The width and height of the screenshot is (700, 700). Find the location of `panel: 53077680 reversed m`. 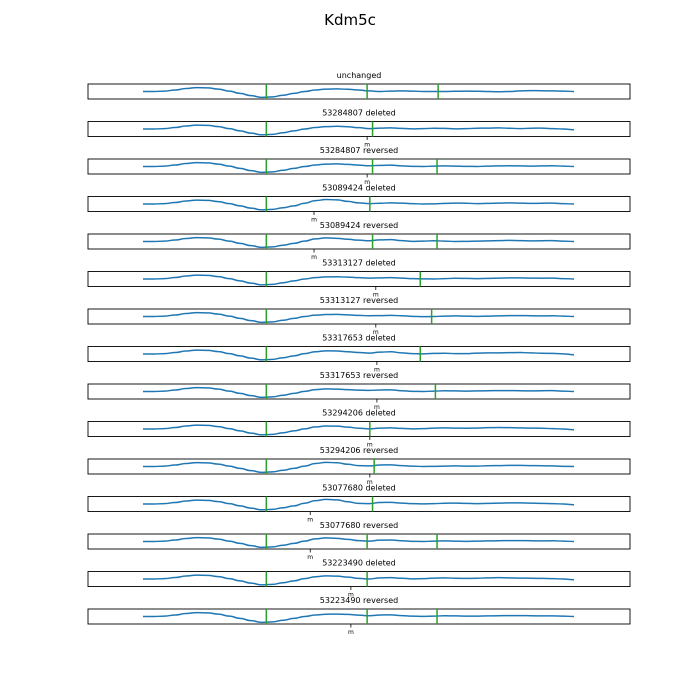

panel: 53077680 reversed m is located at coordinates (359, 541).